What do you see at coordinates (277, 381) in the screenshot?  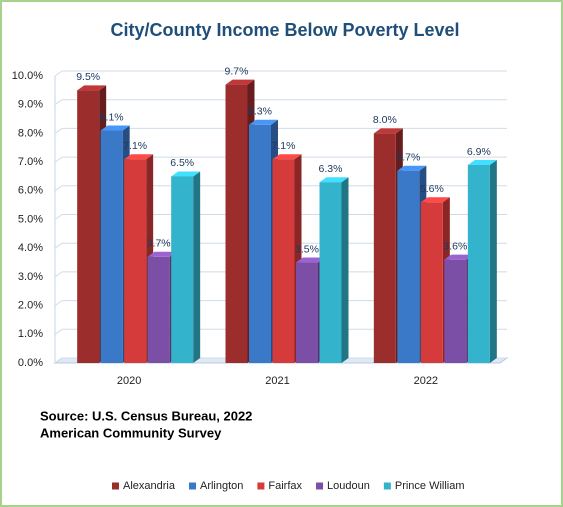 I see `x-tick-label: 2021` at bounding box center [277, 381].